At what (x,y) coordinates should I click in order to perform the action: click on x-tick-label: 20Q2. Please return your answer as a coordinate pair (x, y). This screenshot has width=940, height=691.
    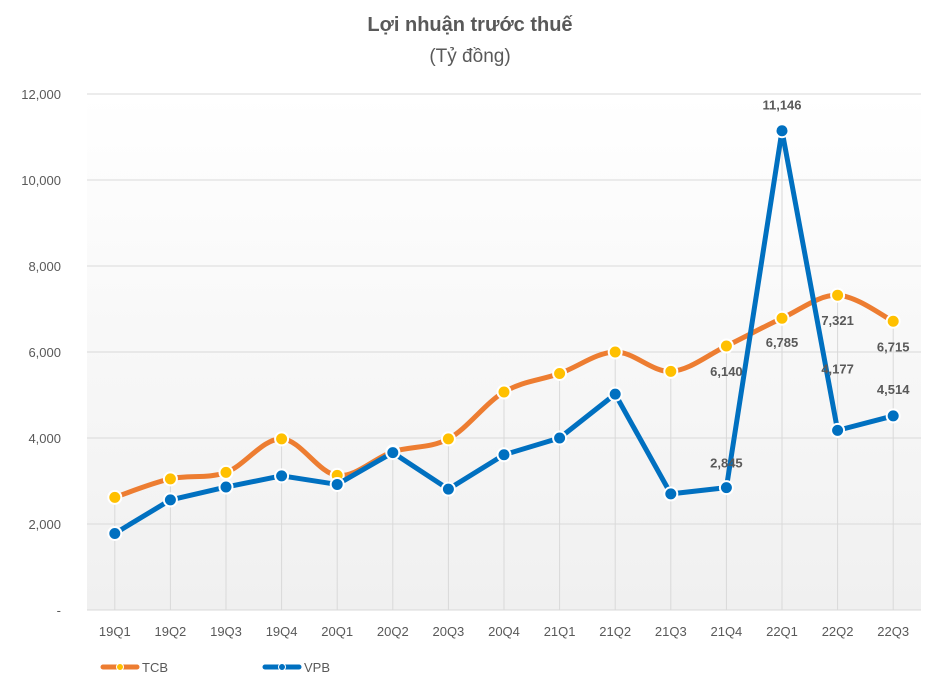
    Looking at the image, I should click on (393, 631).